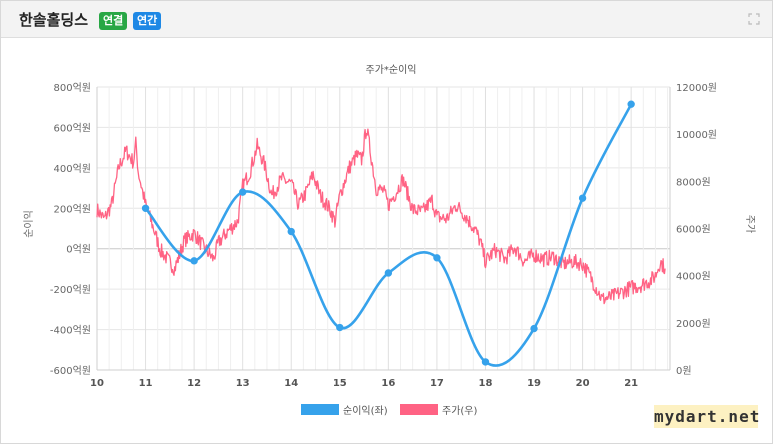 Image resolution: width=773 pixels, height=448 pixels. Describe the element at coordinates (70, 290) in the screenshot. I see `y-left-tick-label: -200억원` at that location.